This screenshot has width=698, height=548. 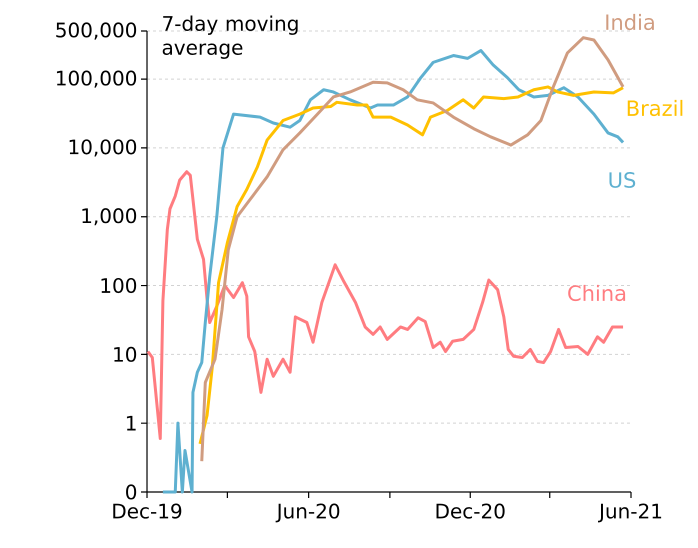 I want to click on y-tick-label: 1,000, so click(x=109, y=217).